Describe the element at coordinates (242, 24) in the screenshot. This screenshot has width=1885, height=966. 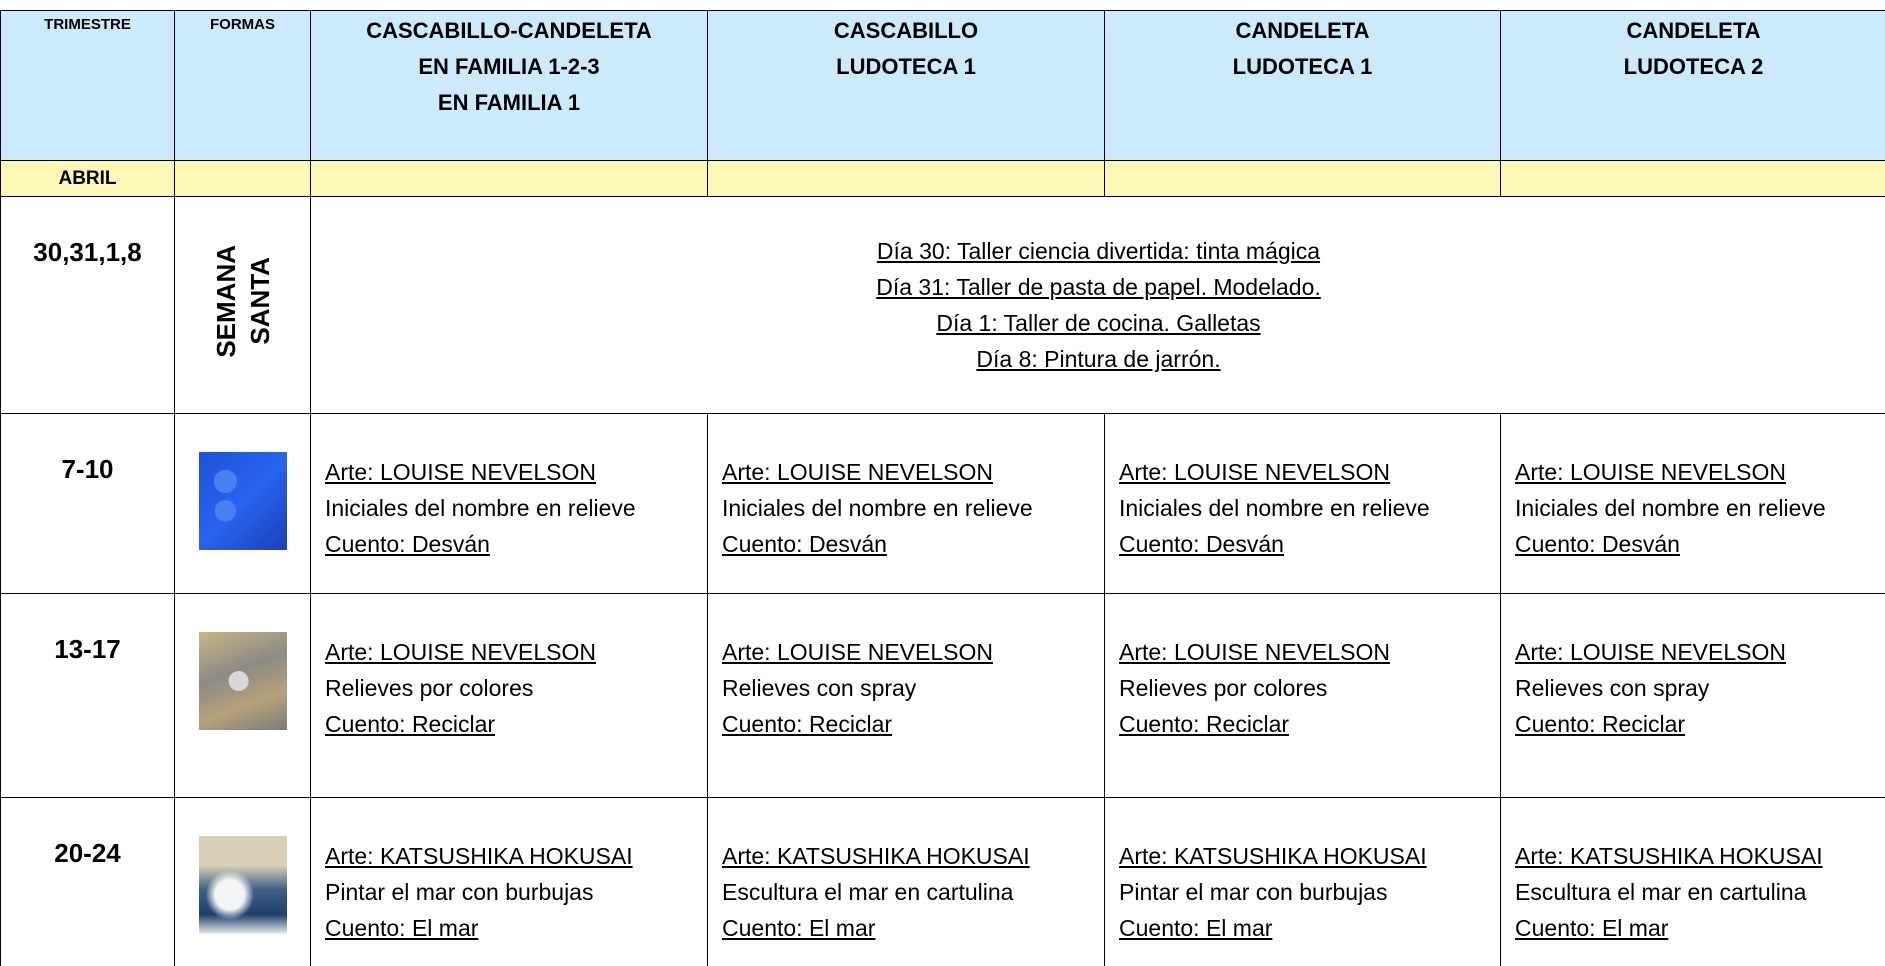
I see `header-line: FORMAS` at that location.